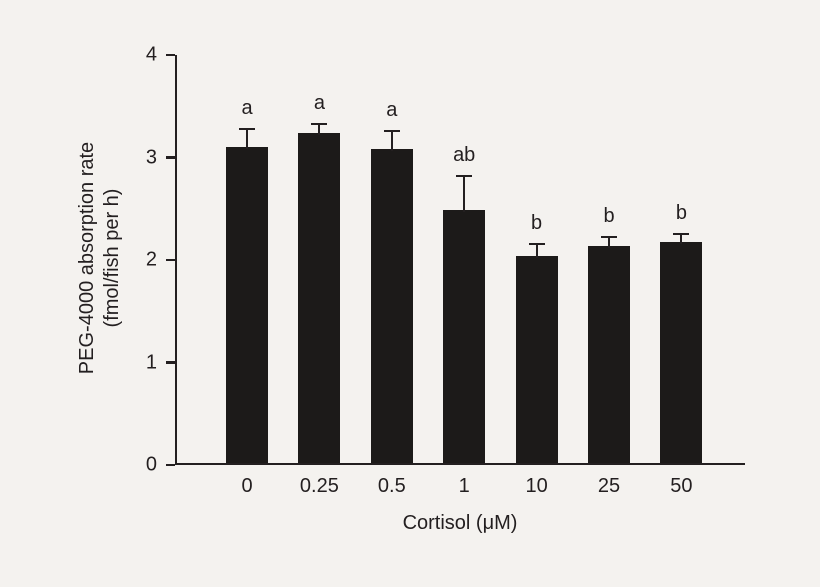 The image size is (820, 587). What do you see at coordinates (464, 486) in the screenshot?
I see `x-tick-label: 1` at bounding box center [464, 486].